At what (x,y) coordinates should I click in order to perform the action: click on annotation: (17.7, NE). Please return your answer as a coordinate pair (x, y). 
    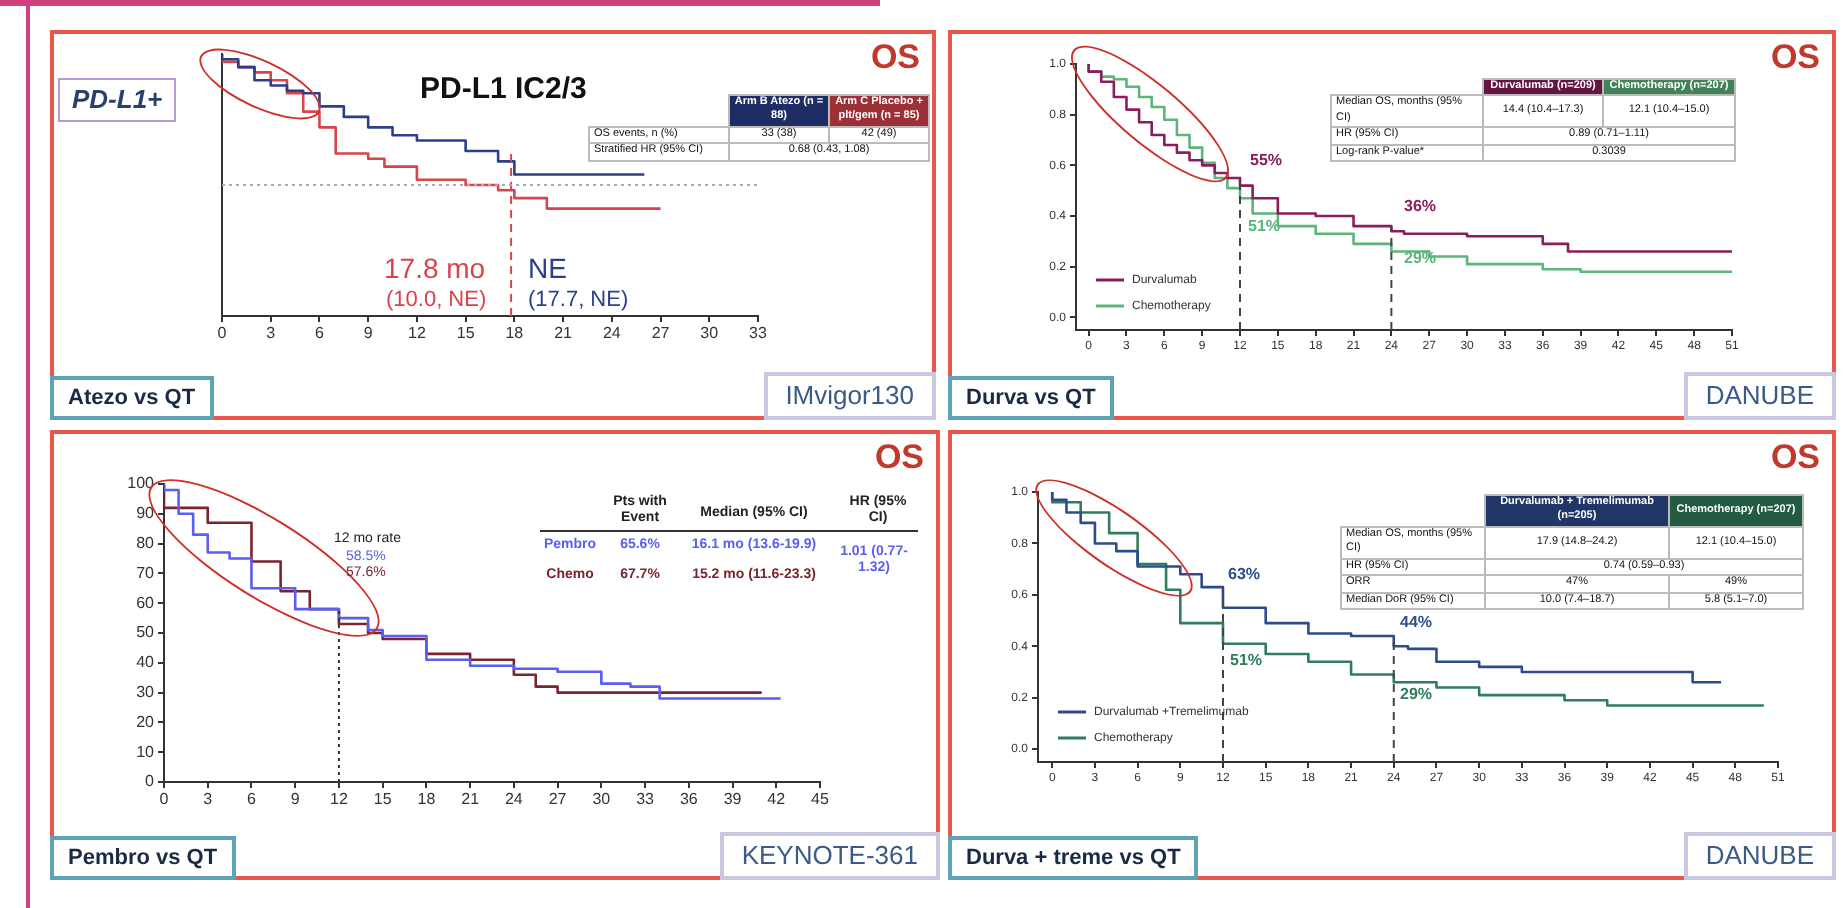
    Looking at the image, I should click on (578, 300).